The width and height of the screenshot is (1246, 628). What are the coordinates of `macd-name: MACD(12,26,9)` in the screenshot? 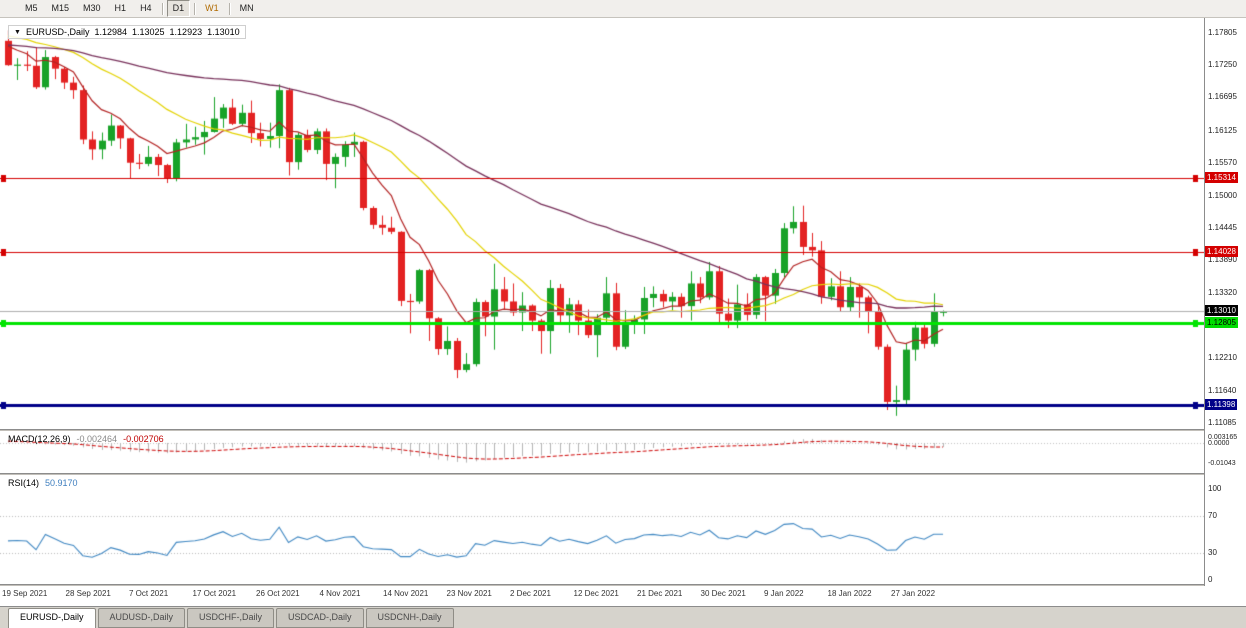 It's located at (39, 439).